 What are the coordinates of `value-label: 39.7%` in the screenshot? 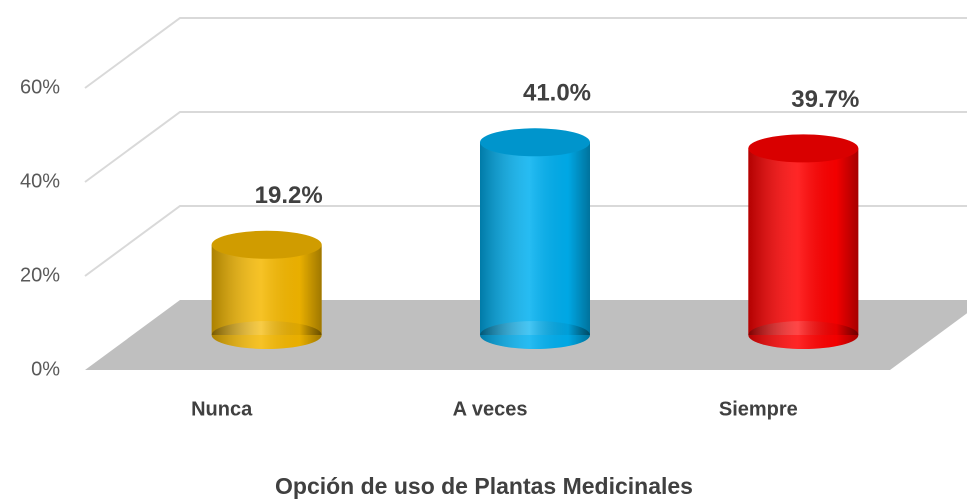 It's located at (825, 99).